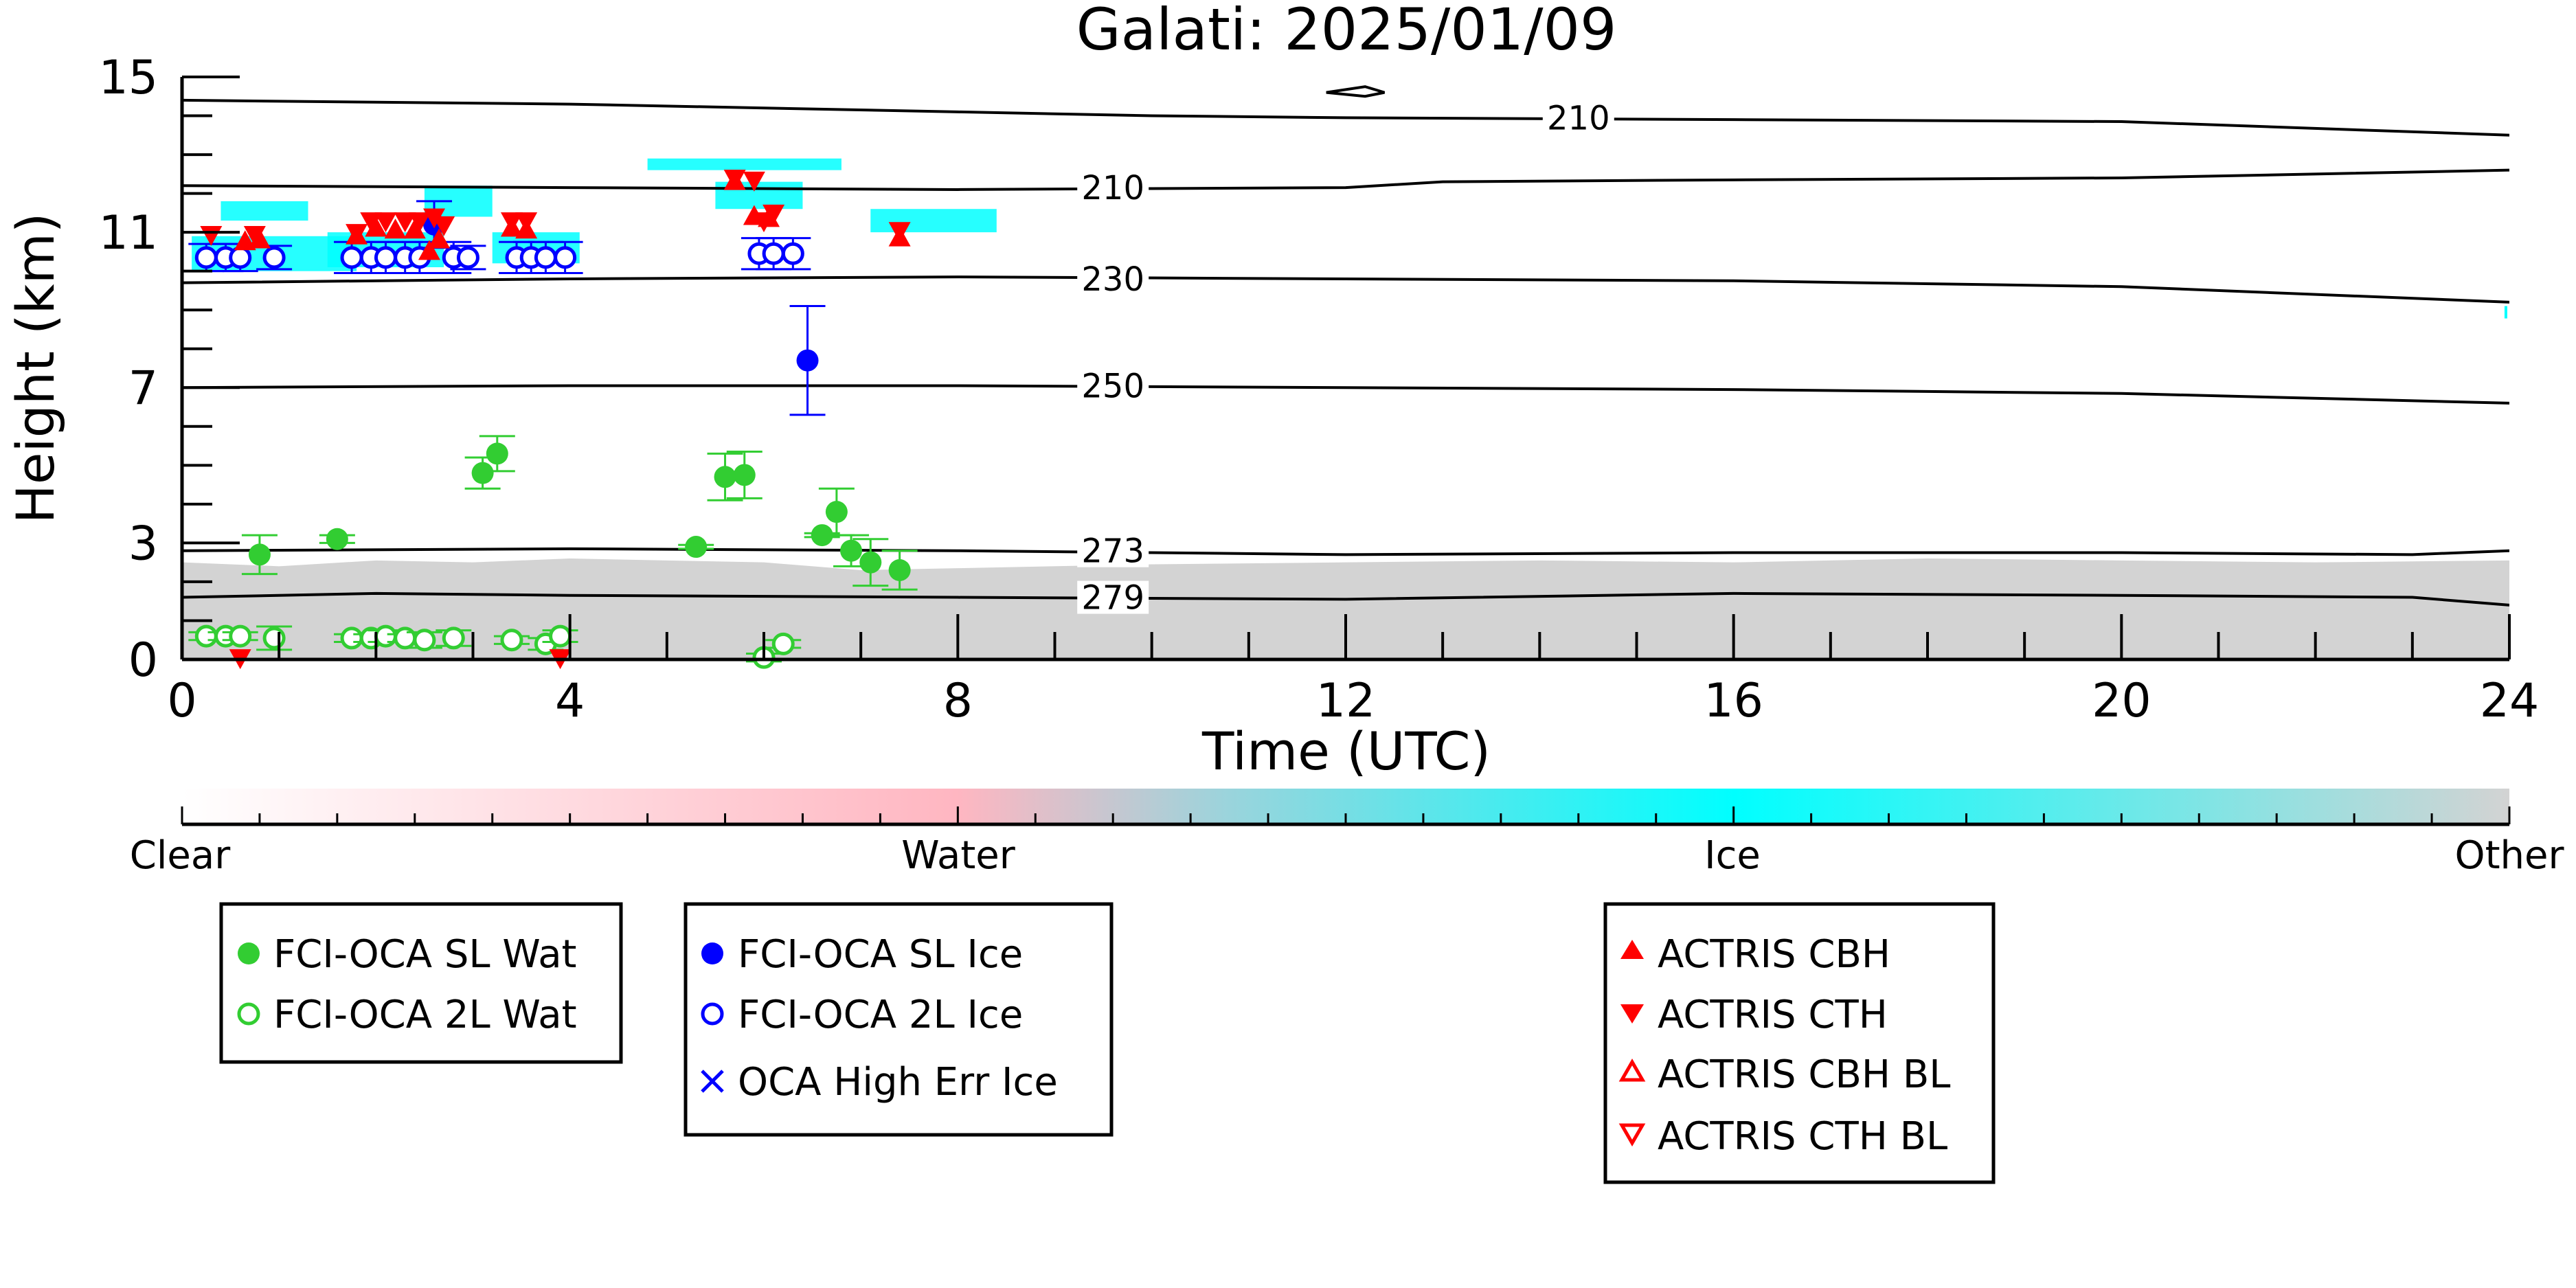 This screenshot has width=2576, height=1288. Describe the element at coordinates (2121, 701) in the screenshot. I see `x-tick-label: 20` at that location.